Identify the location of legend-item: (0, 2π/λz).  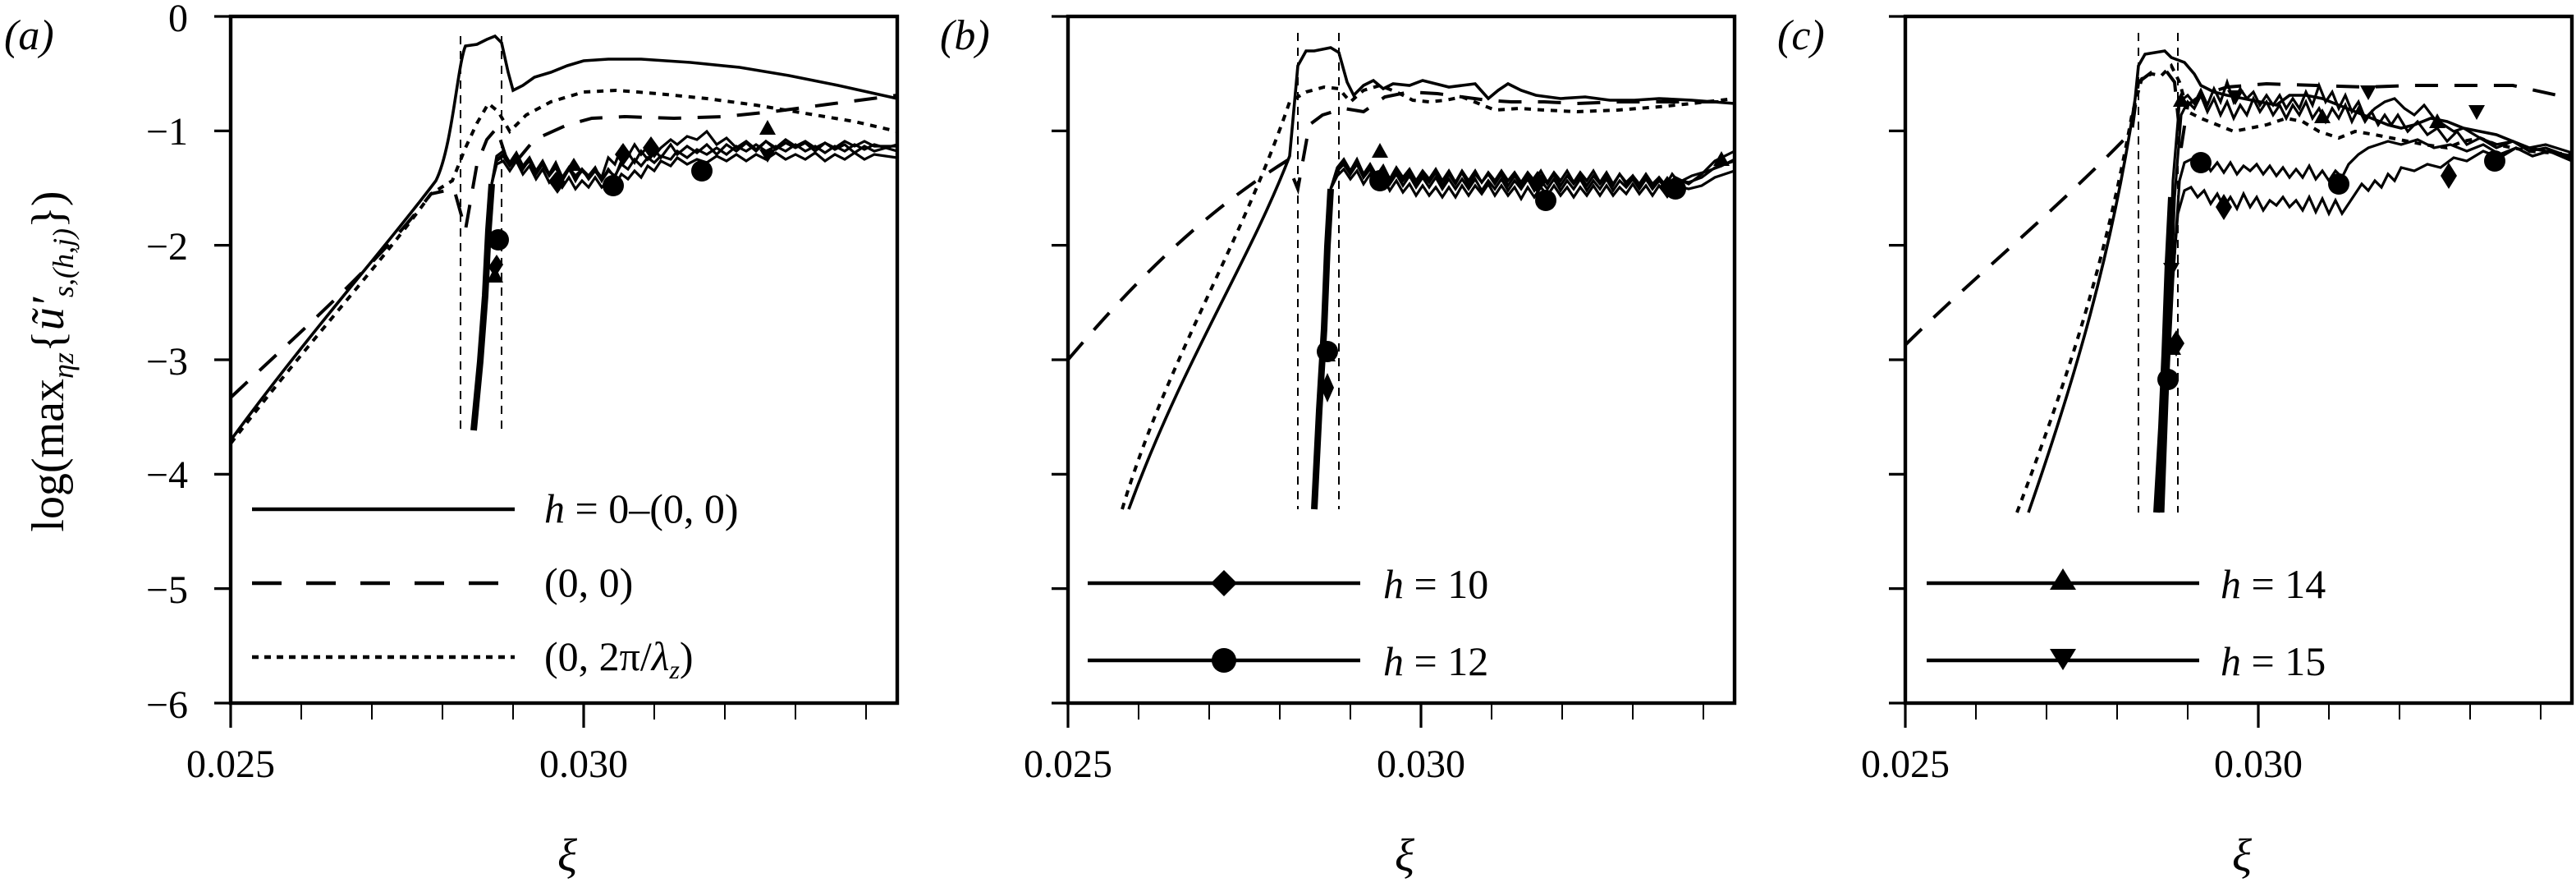
(473, 658).